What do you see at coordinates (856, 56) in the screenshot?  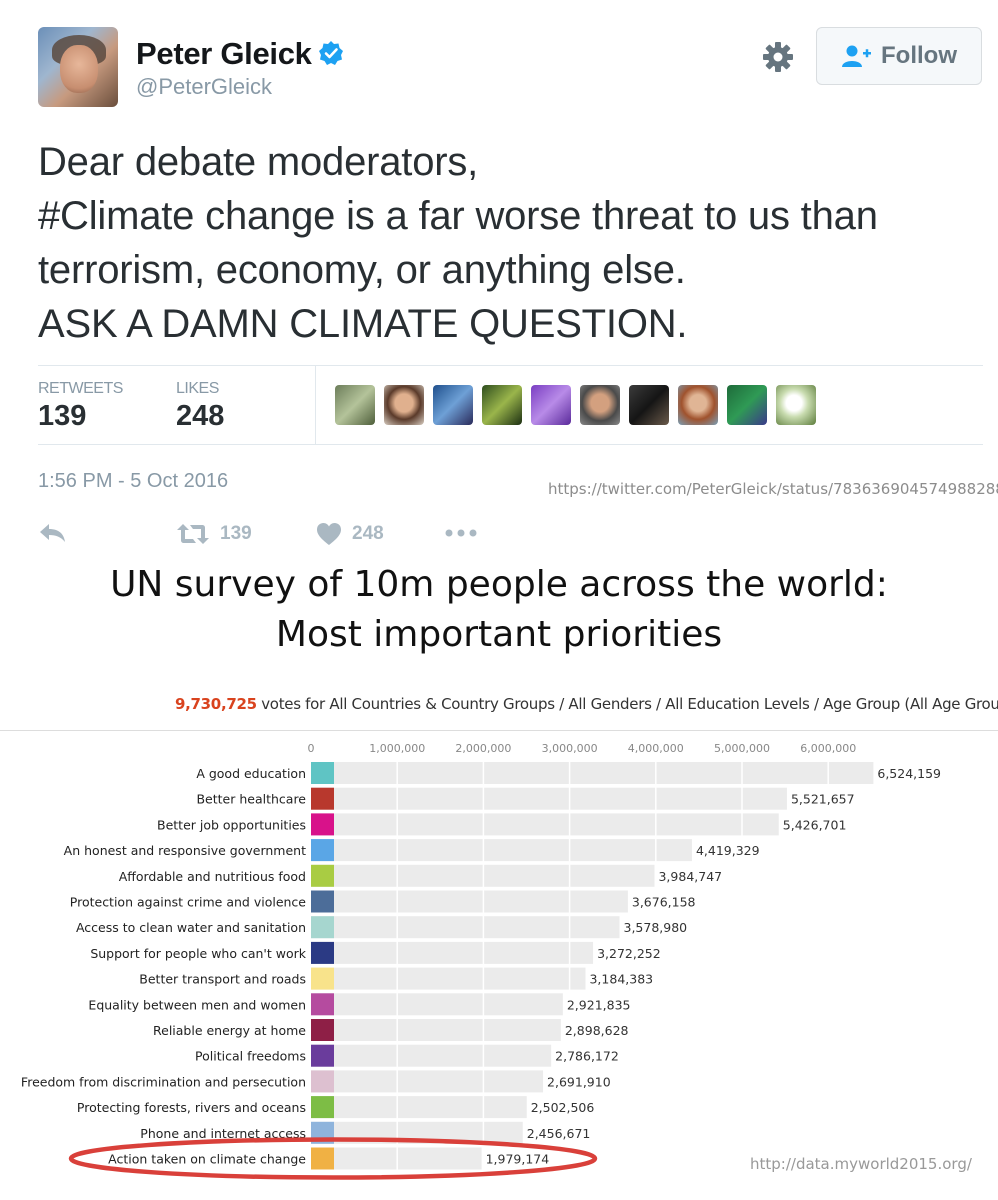 I see `add-user-icon` at bounding box center [856, 56].